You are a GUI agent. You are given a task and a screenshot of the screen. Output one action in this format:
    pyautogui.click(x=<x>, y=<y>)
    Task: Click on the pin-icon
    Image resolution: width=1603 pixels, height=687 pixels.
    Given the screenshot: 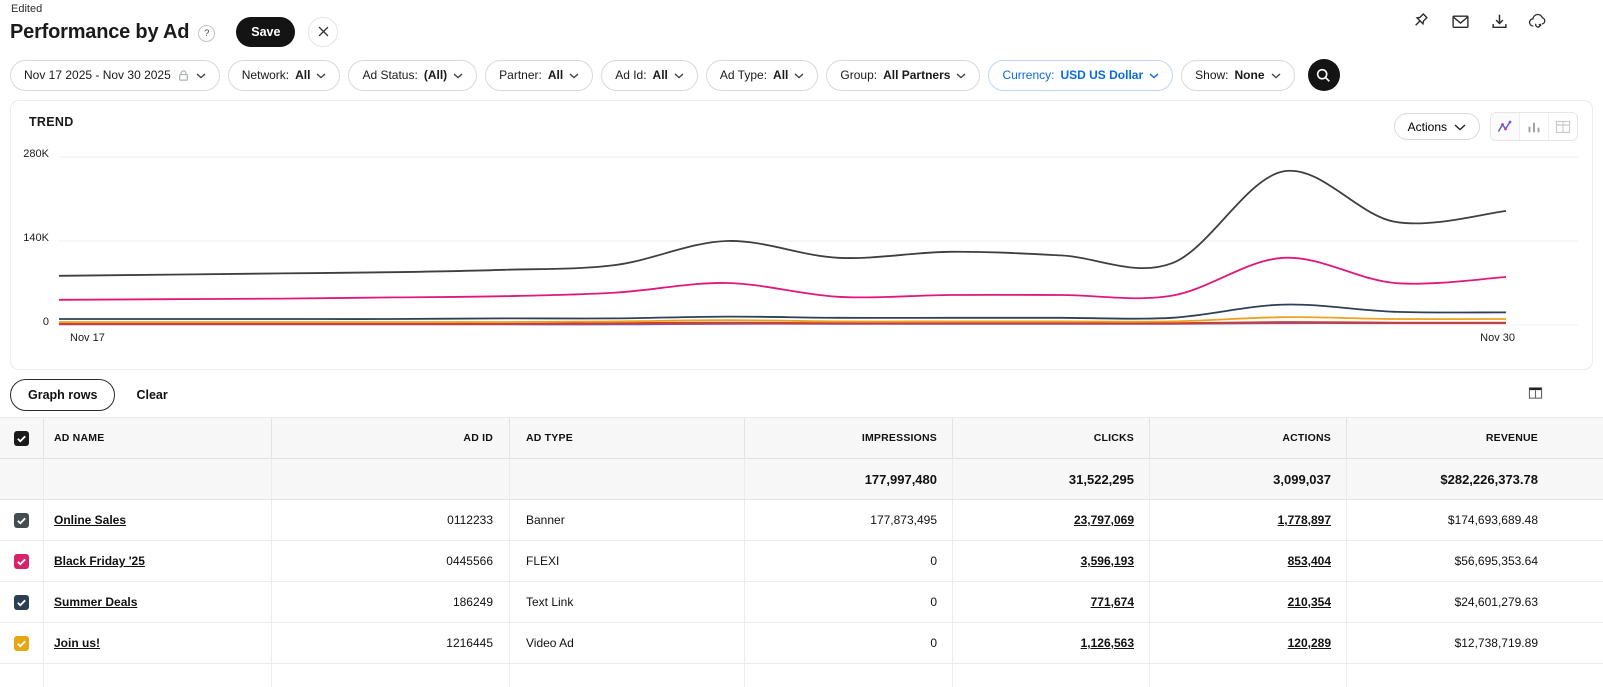 What is the action you would take?
    pyautogui.click(x=1421, y=21)
    